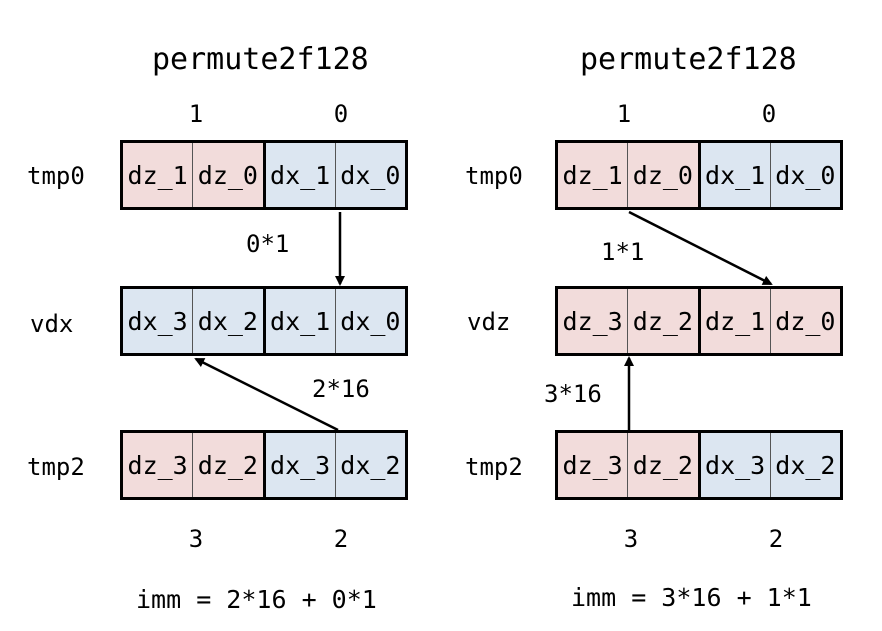 The width and height of the screenshot is (882, 631). What do you see at coordinates (256, 599) in the screenshot?
I see `imm-formula: imm = 2*16 + 0*1` at bounding box center [256, 599].